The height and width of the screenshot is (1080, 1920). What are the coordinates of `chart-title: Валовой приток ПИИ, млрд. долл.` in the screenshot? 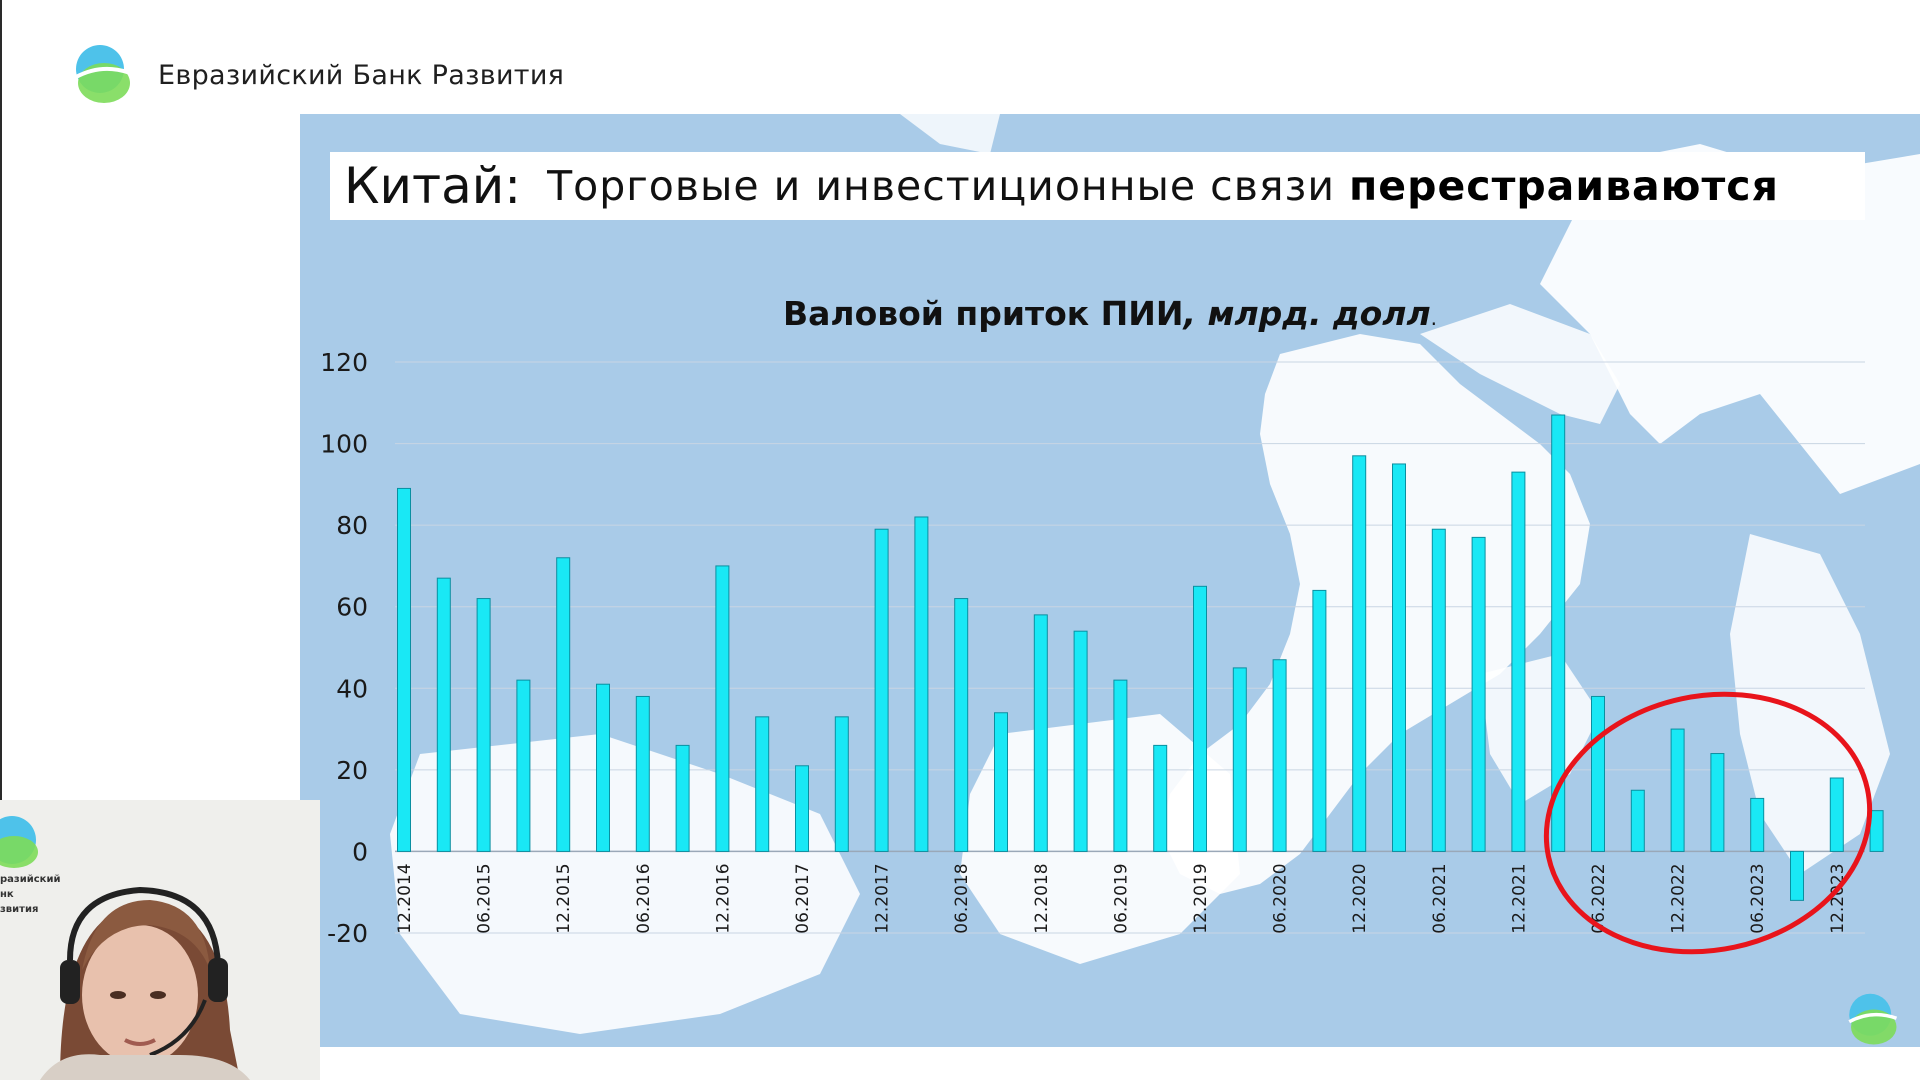 It's located at (1110, 313).